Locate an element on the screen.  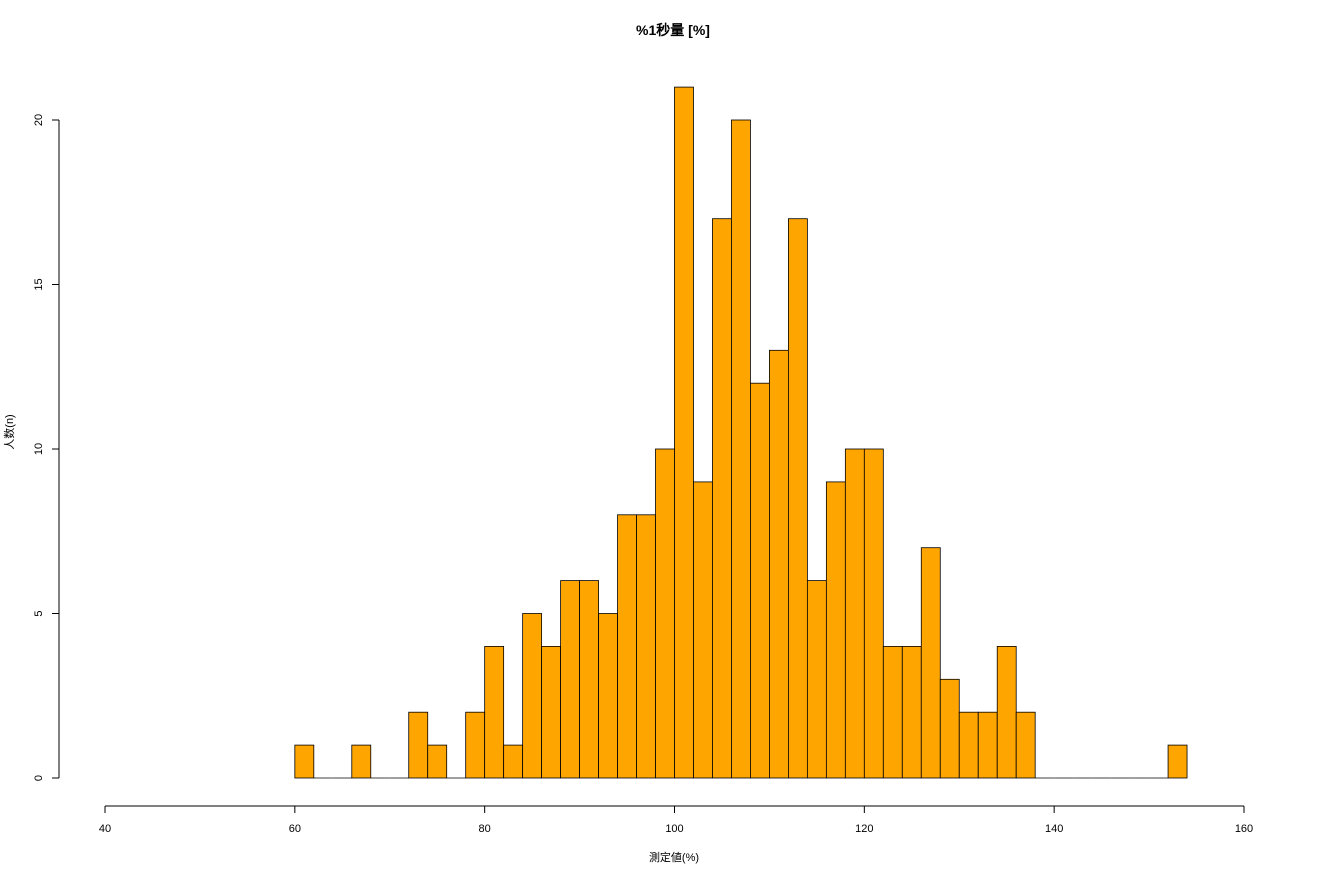
y-tick-label: 15 is located at coordinates (39, 284).